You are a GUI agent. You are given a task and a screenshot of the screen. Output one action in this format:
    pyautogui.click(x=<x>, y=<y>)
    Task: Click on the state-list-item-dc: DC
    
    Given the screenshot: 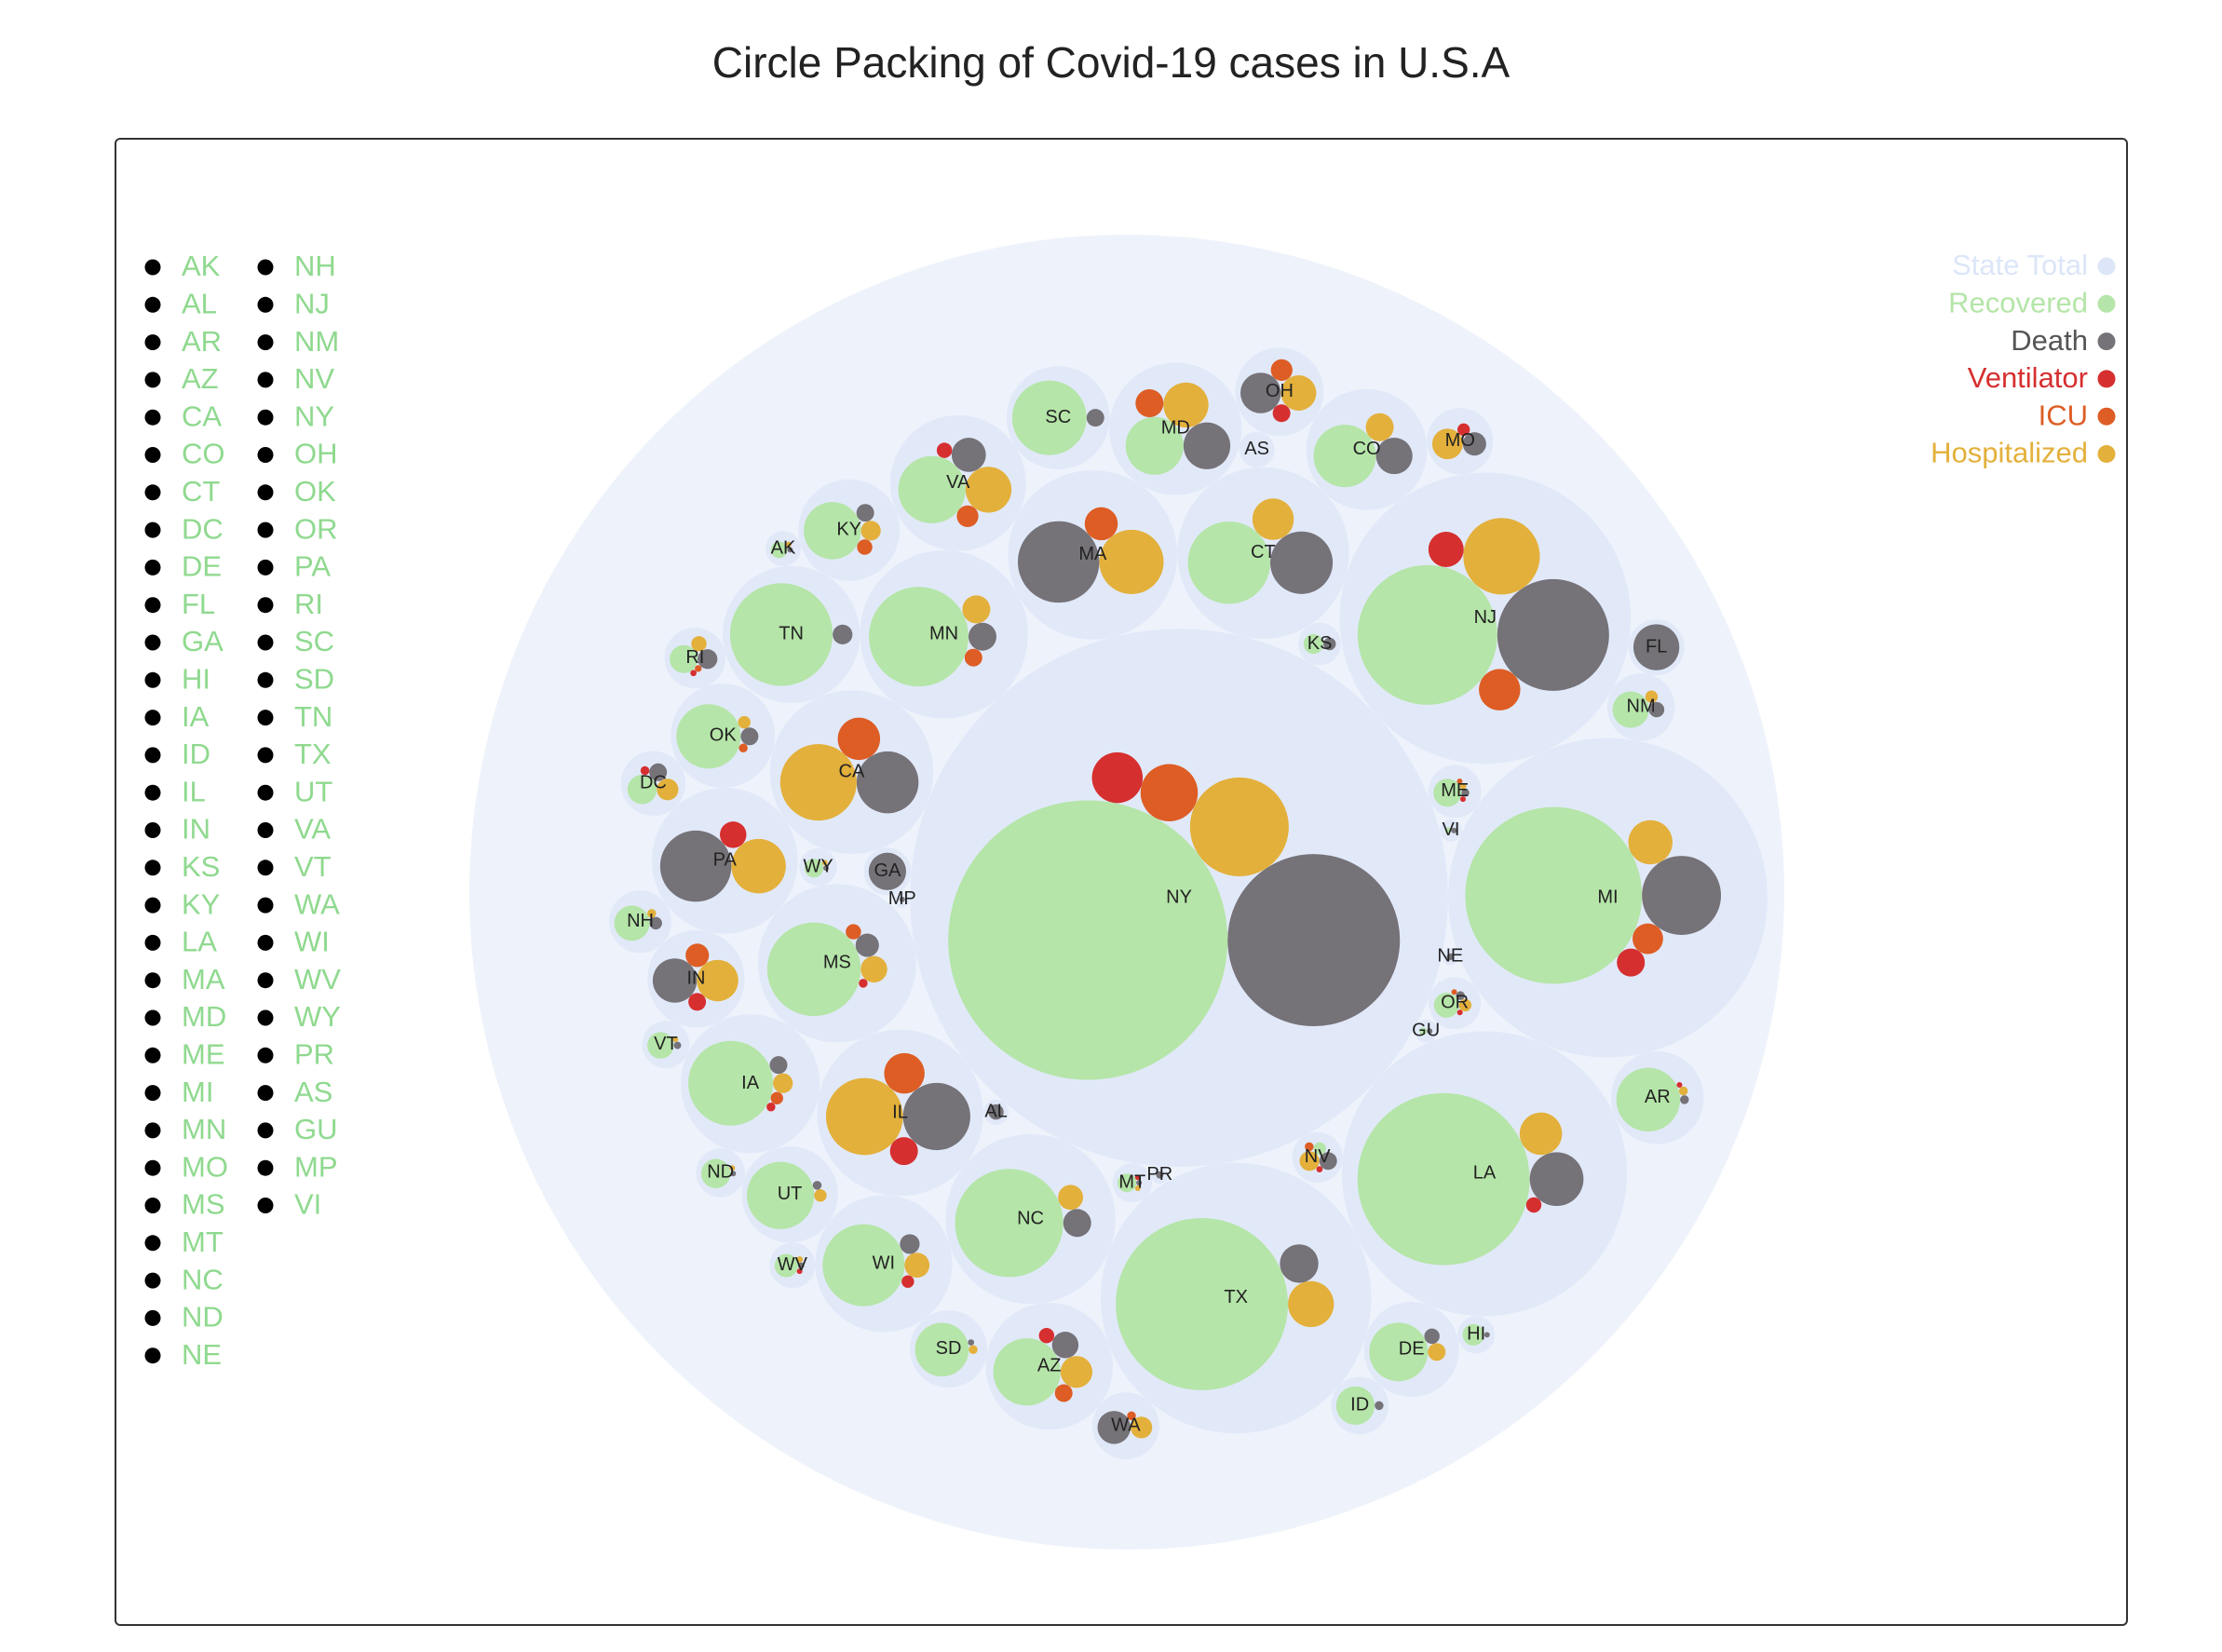 What is the action you would take?
    pyautogui.click(x=184, y=528)
    